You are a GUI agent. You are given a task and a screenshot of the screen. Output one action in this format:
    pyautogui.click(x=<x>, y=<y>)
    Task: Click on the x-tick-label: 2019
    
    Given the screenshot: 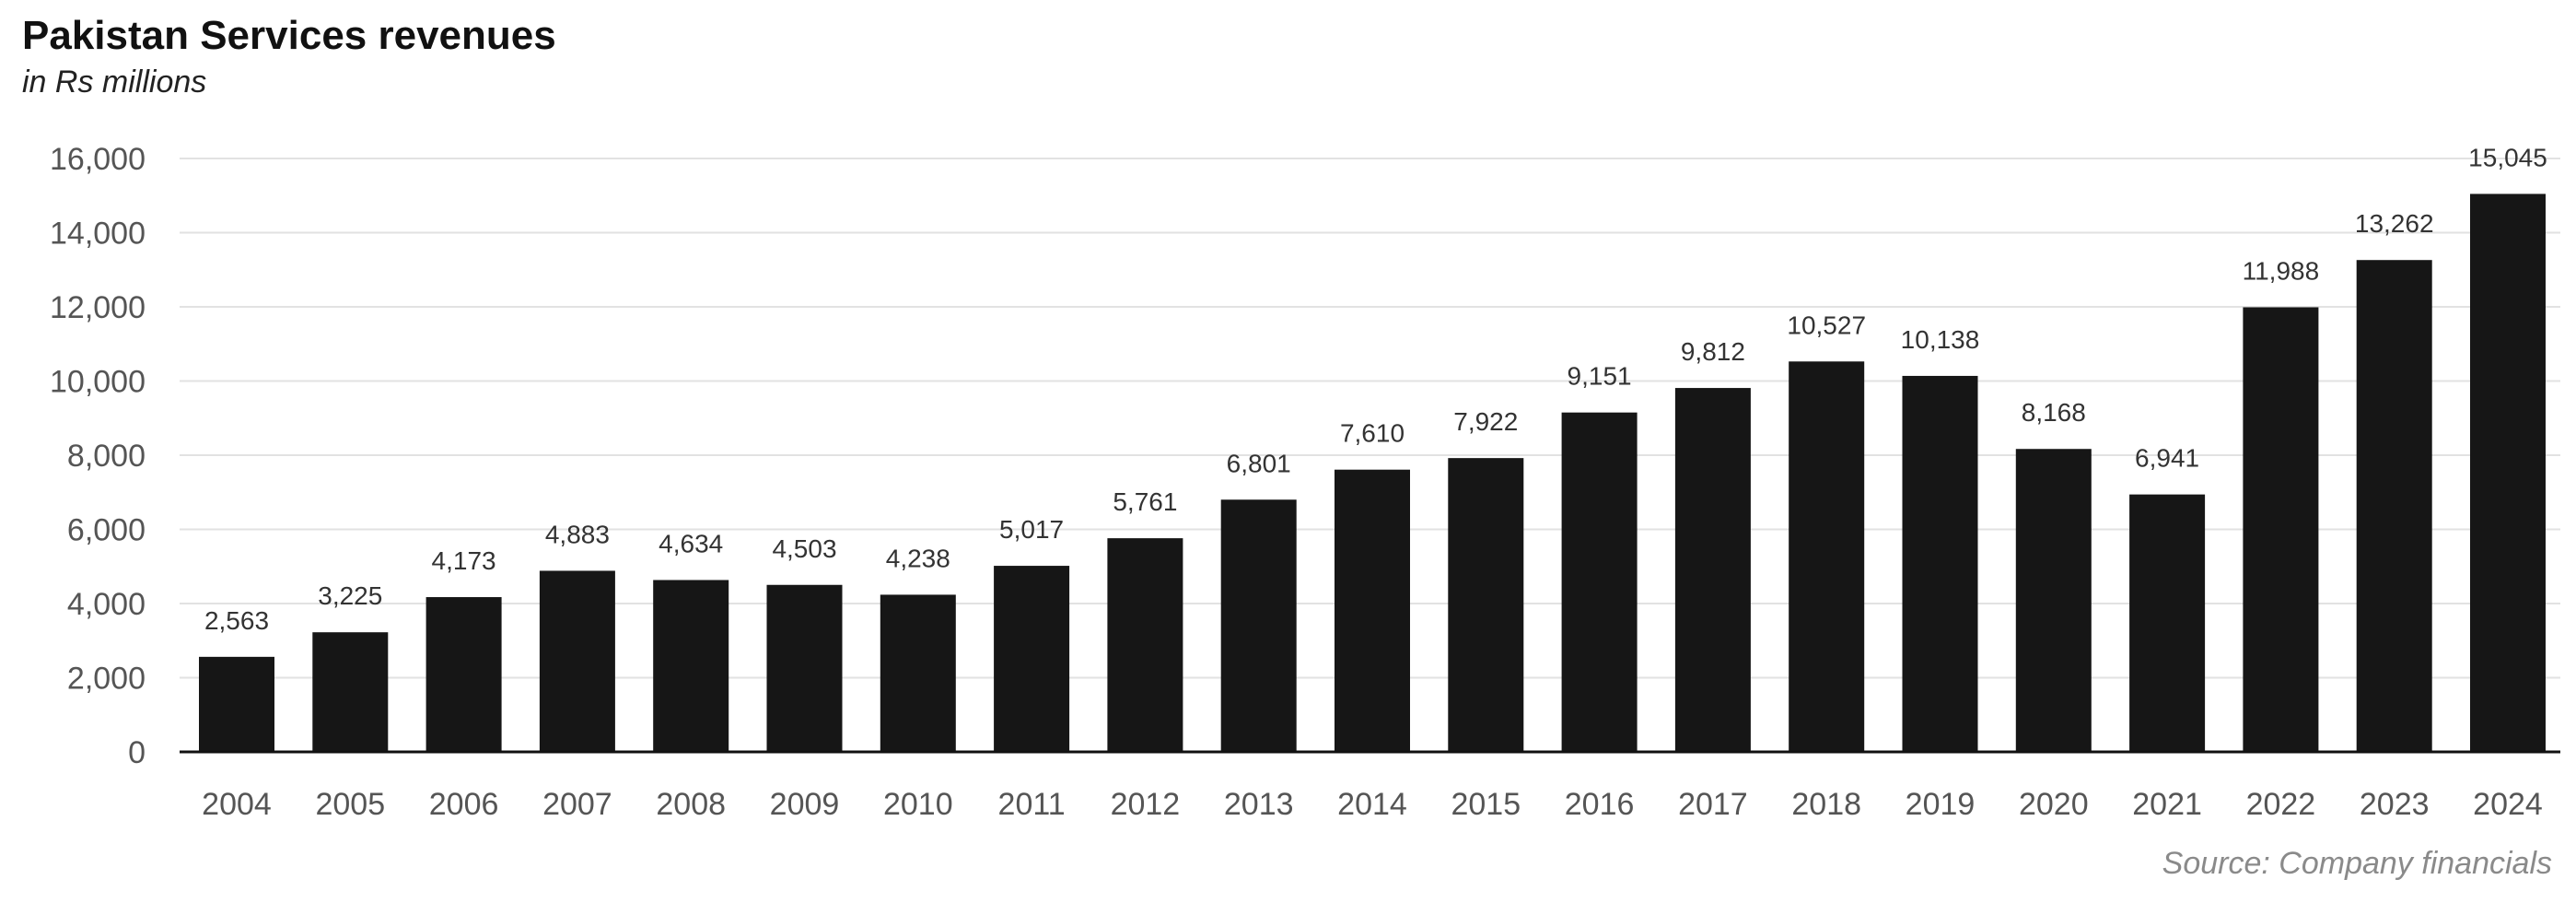 What is the action you would take?
    pyautogui.click(x=1941, y=804)
    